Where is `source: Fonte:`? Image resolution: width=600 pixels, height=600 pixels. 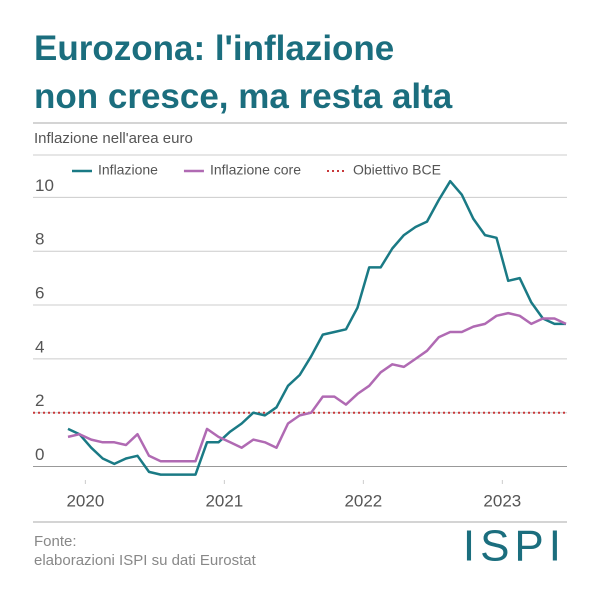
source: Fonte: is located at coordinates (55, 541).